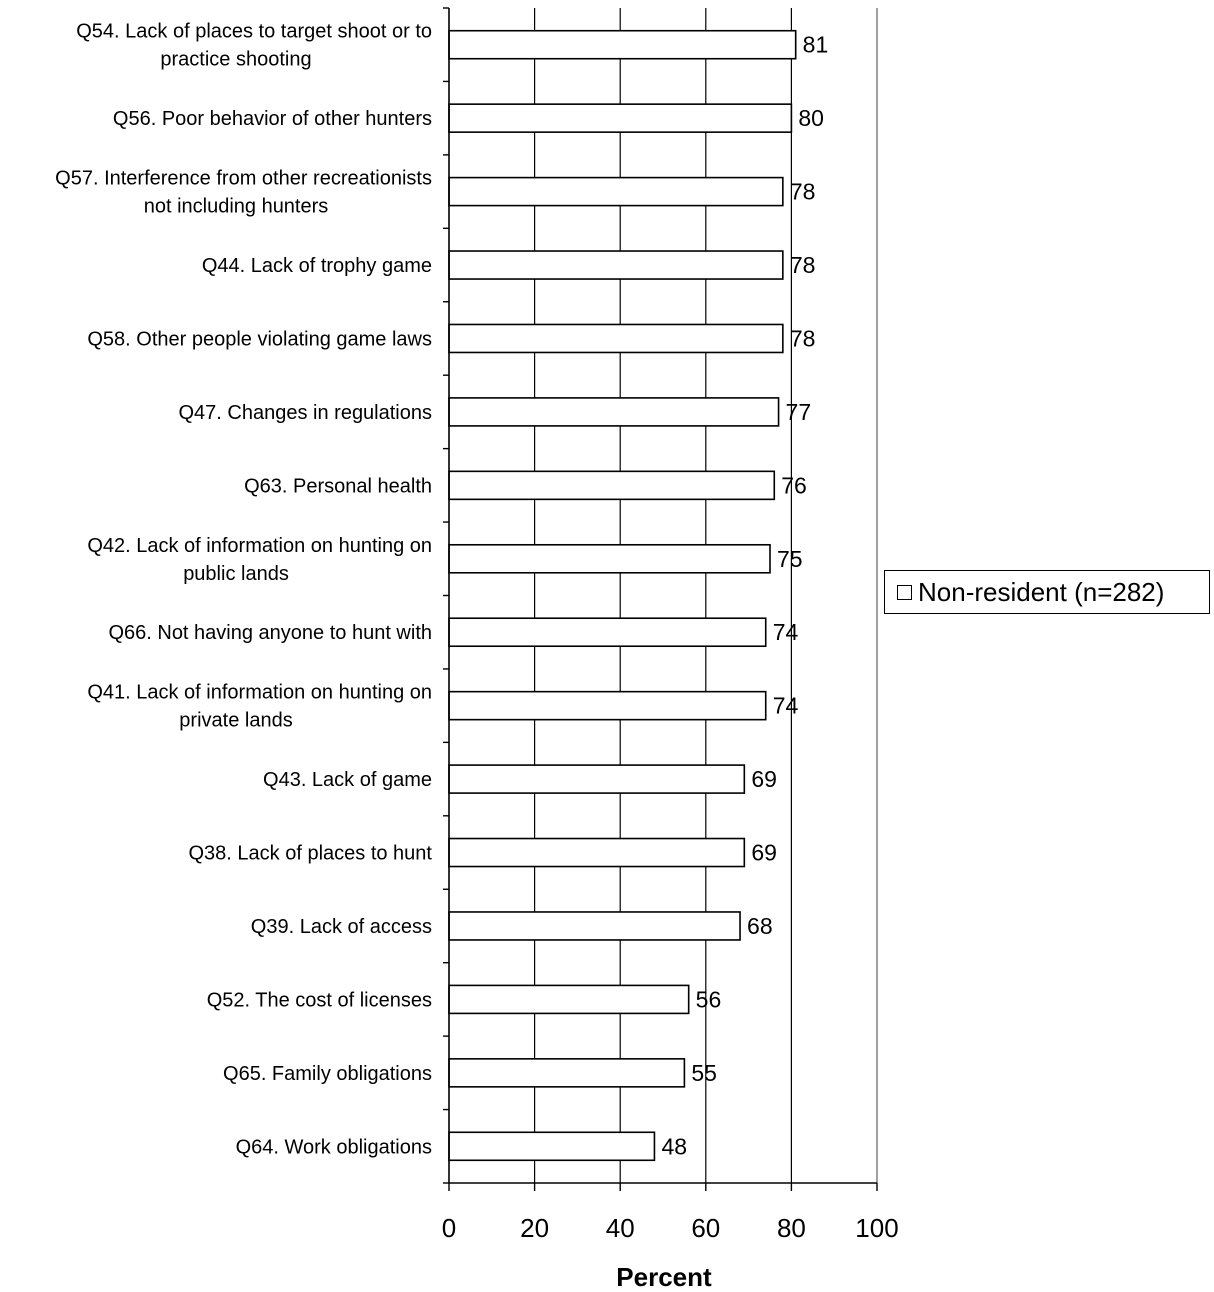  What do you see at coordinates (449, 1228) in the screenshot?
I see `x-tick-label-0: 0` at bounding box center [449, 1228].